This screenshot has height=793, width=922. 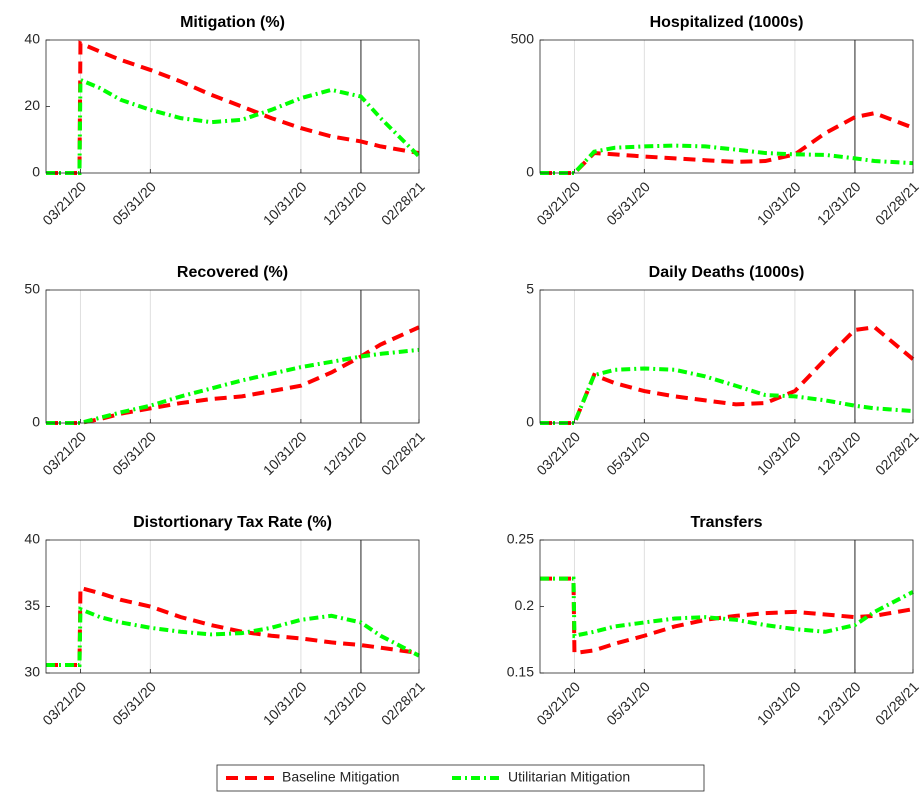 I want to click on chart-title: Recovered (%), so click(x=232, y=272).